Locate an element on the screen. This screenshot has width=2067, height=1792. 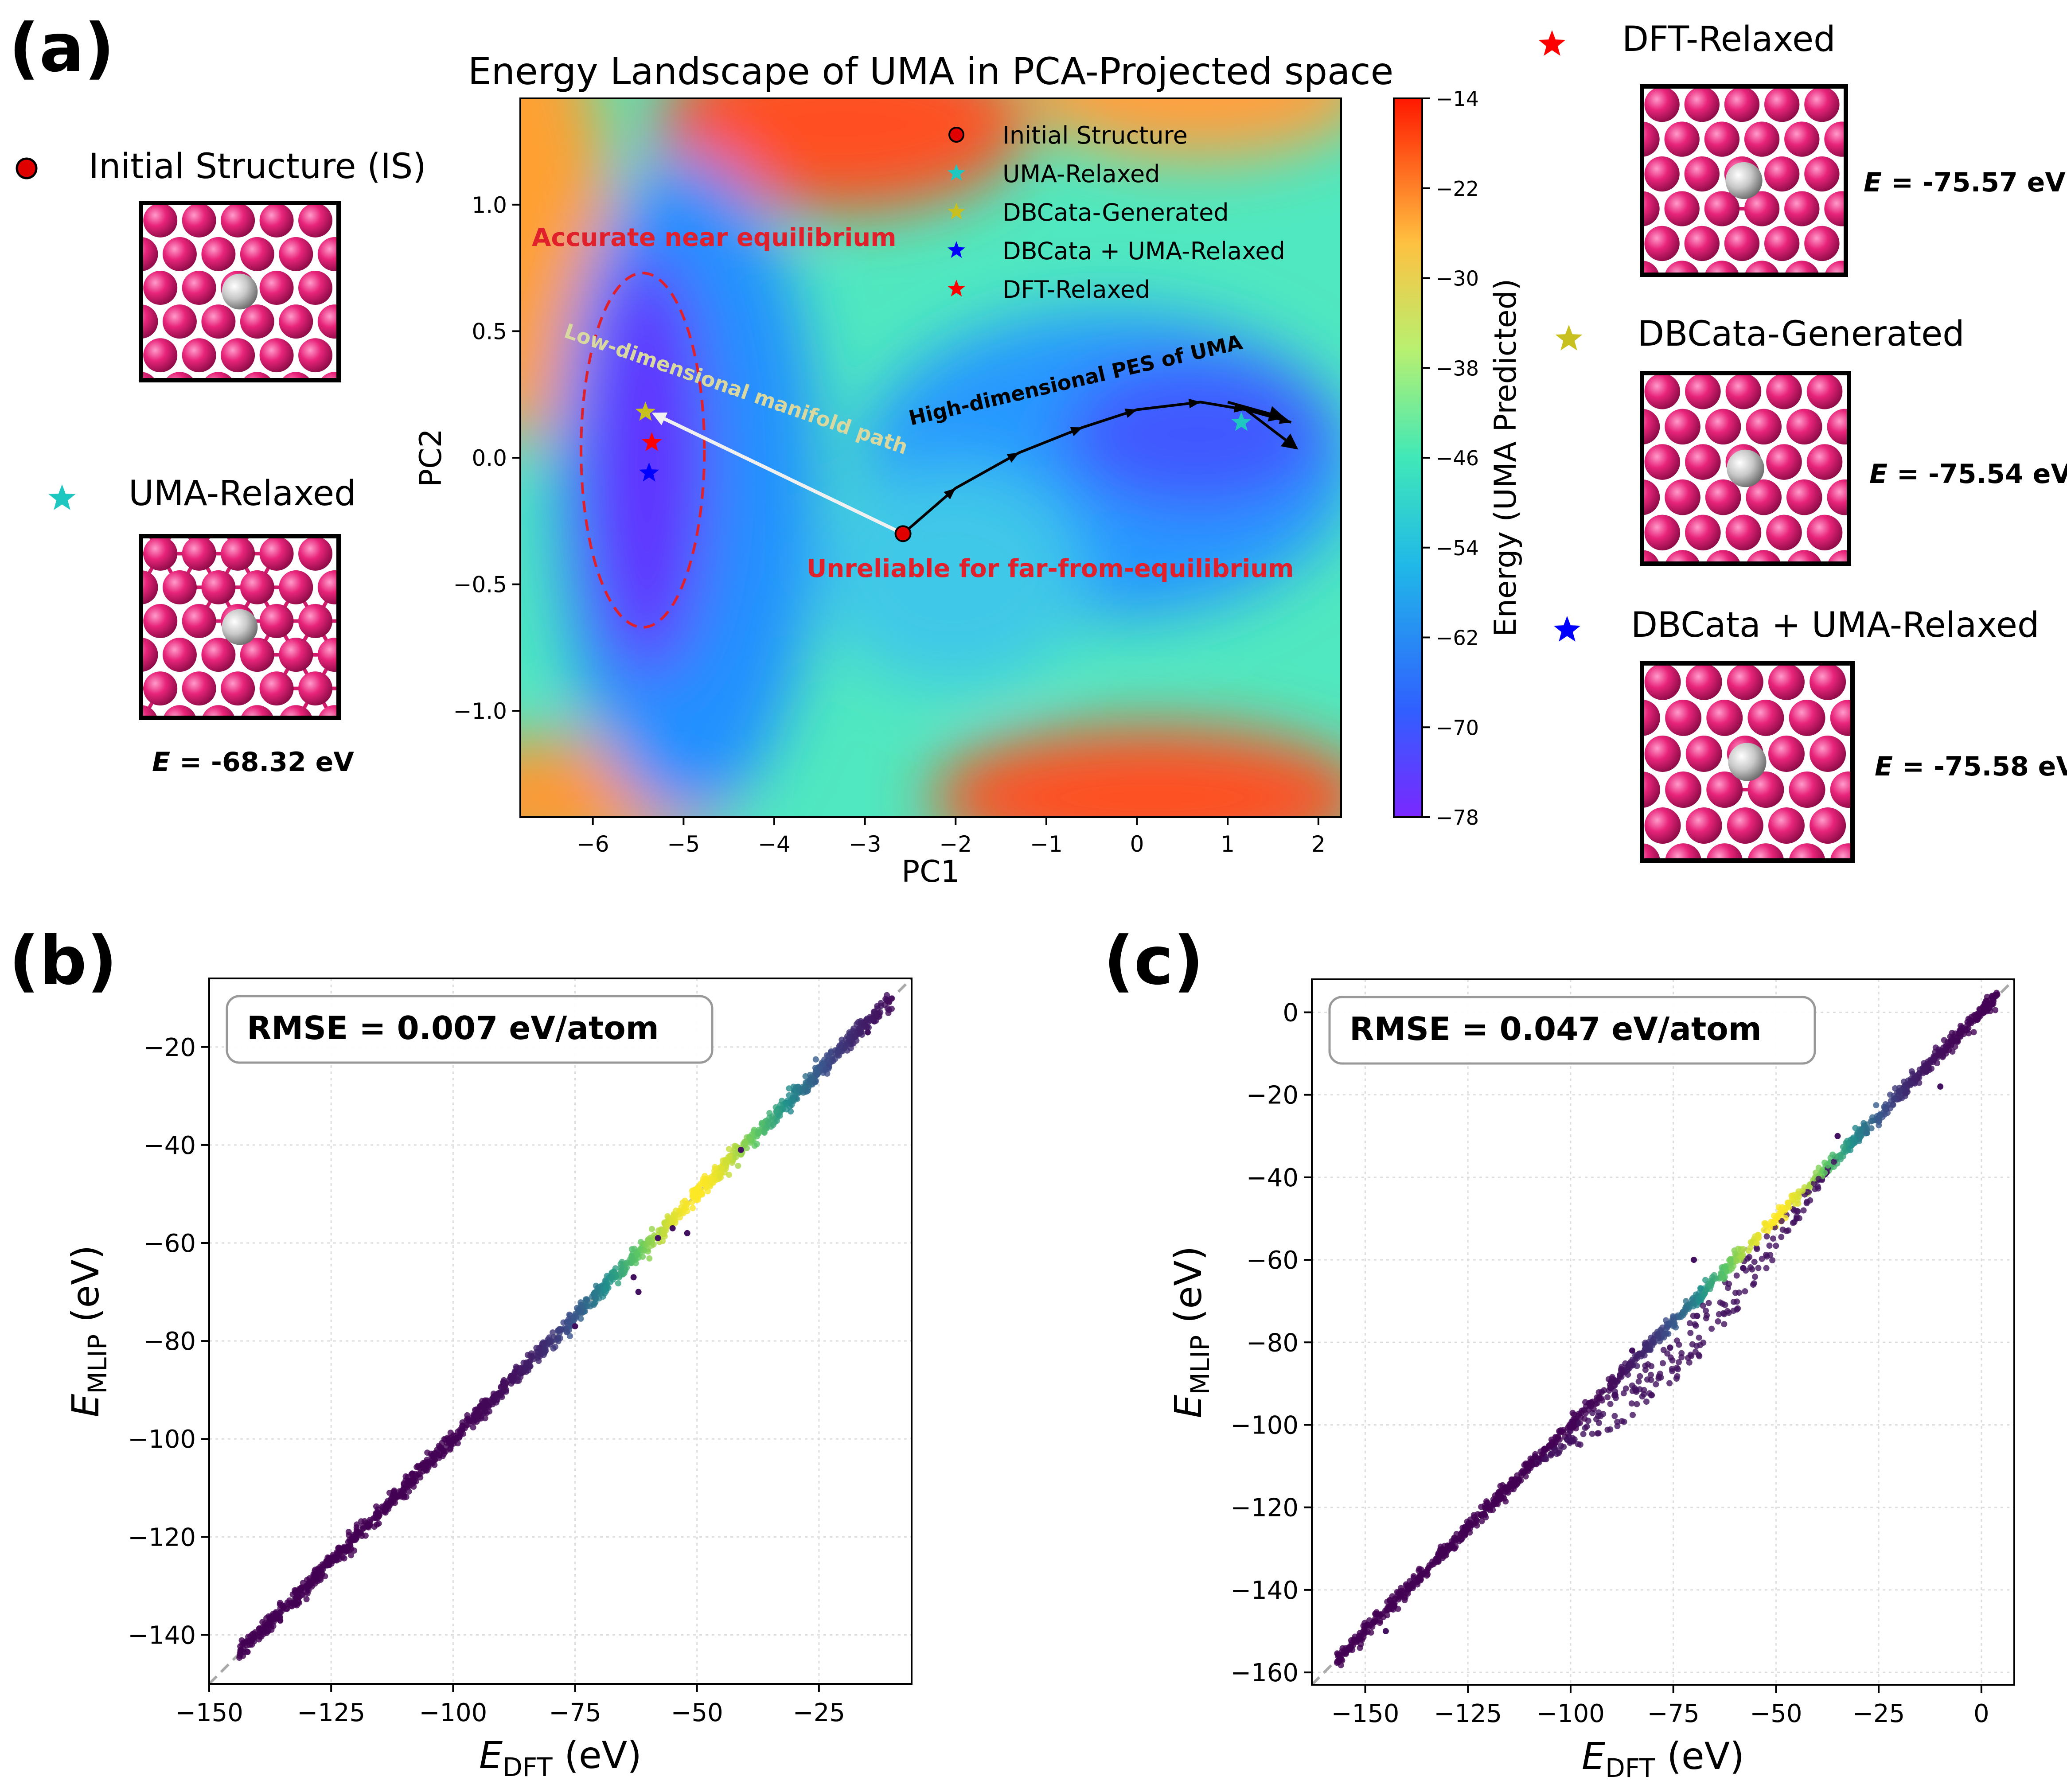
colorbar-ticks: −14 −22 −30 −38 −46 −54 −62 −70 −78 is located at coordinates (1450, 458).